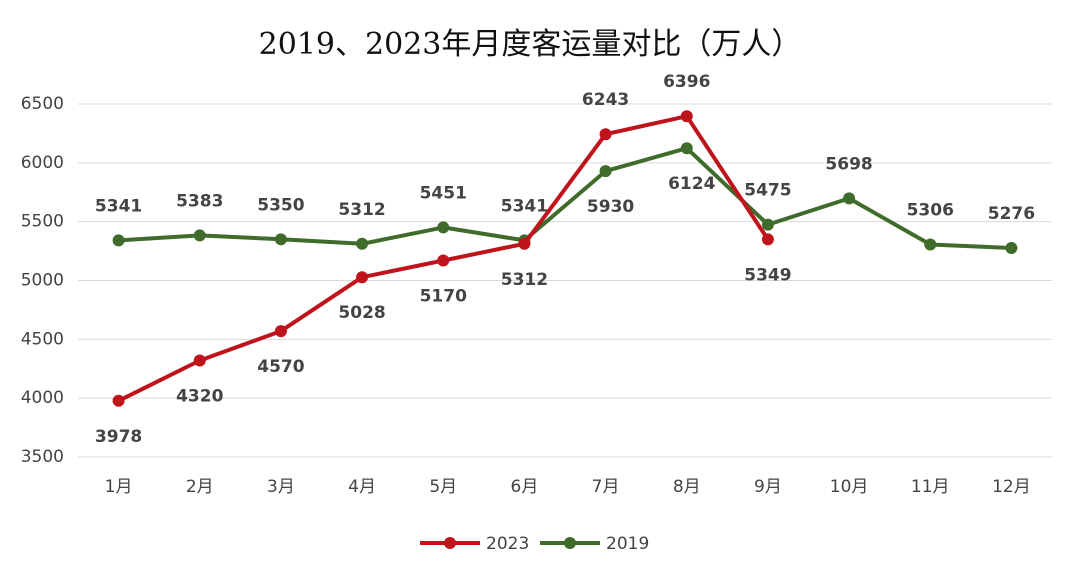 The height and width of the screenshot is (572, 1080). Describe the element at coordinates (199, 201) in the screenshot. I see `data-label: 5383` at that location.